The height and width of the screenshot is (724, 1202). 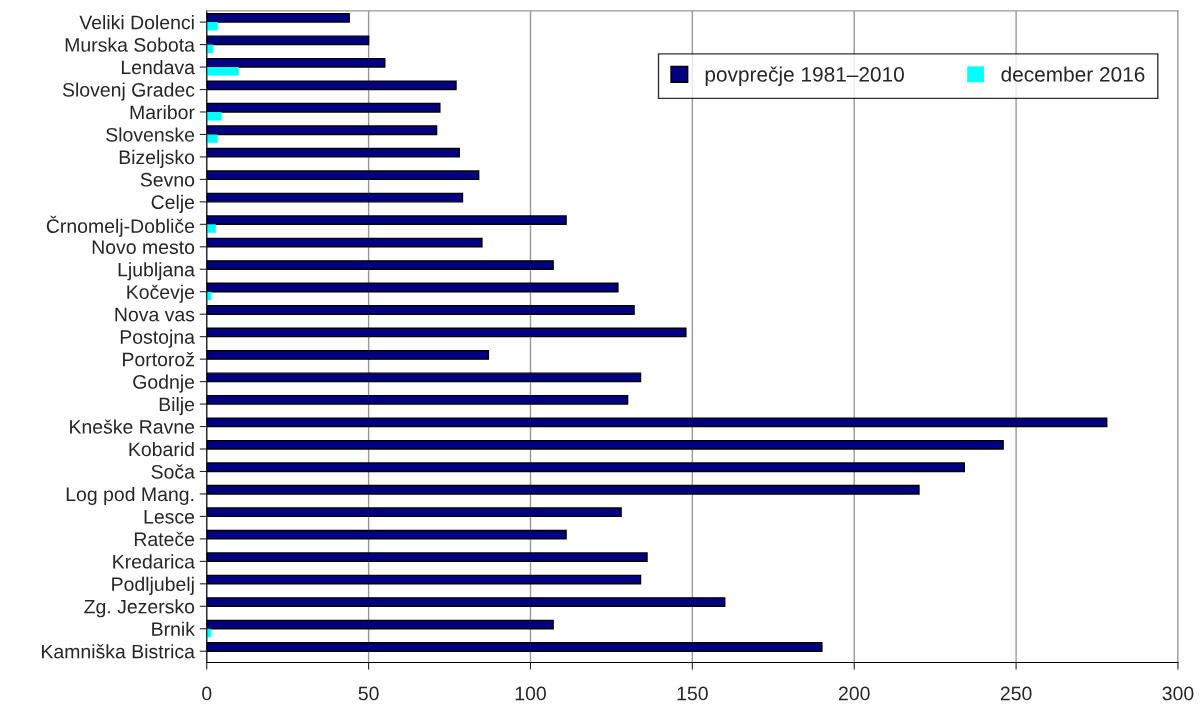 I want to click on y-tick-label: Zg. Jezersko, so click(x=139, y=608).